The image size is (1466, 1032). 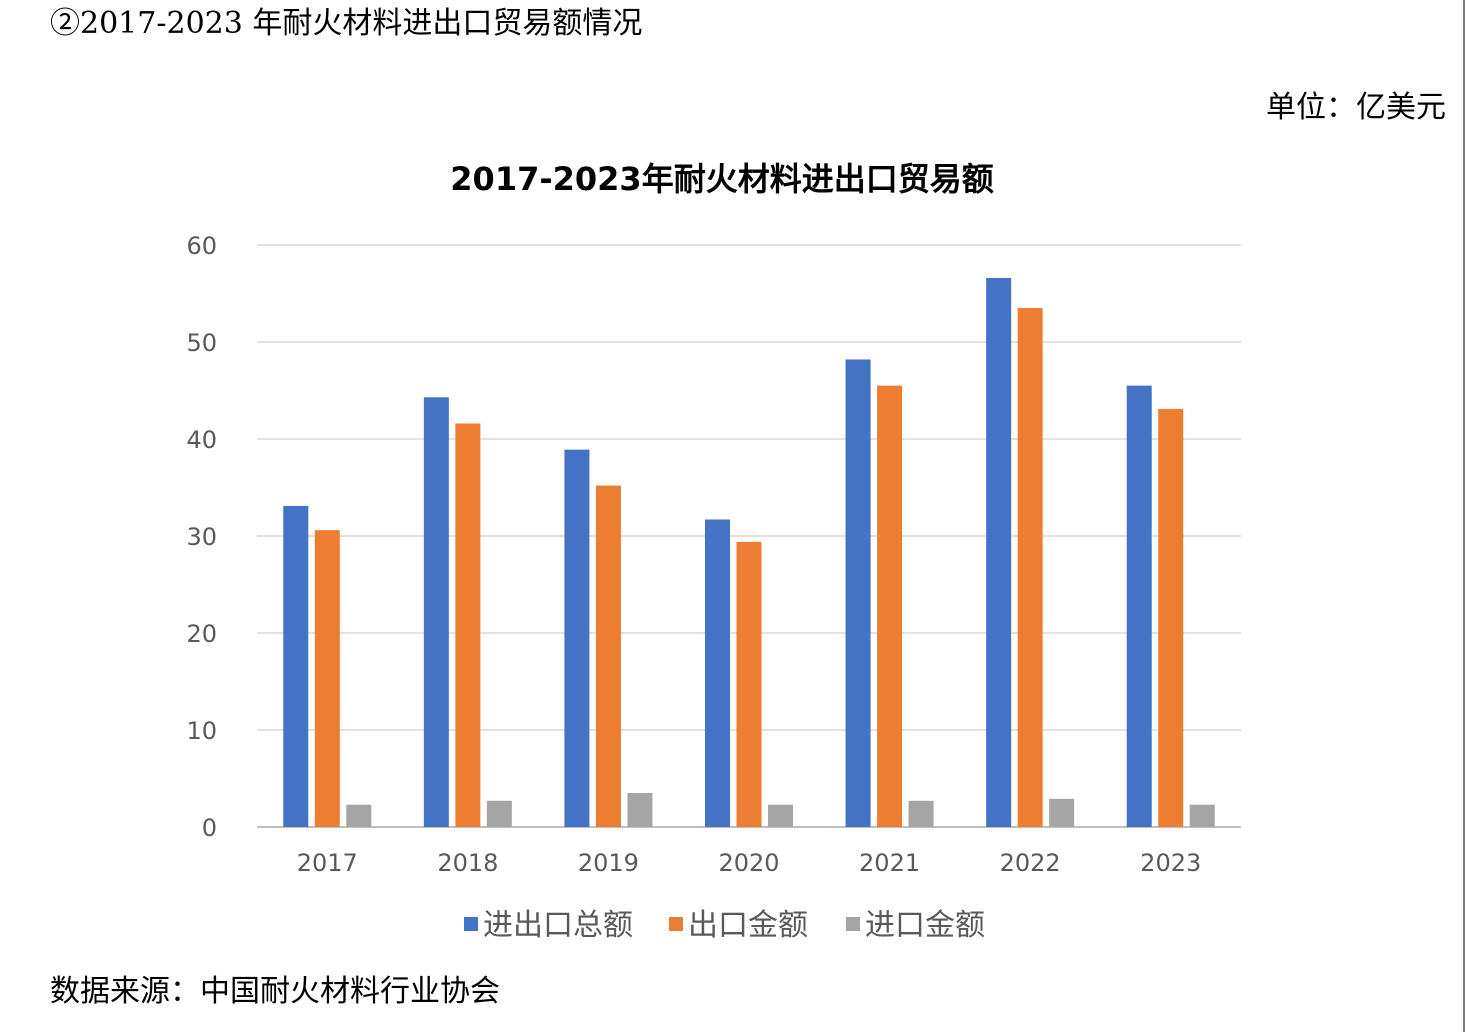 I want to click on x-tick-label: 2021, so click(x=889, y=863).